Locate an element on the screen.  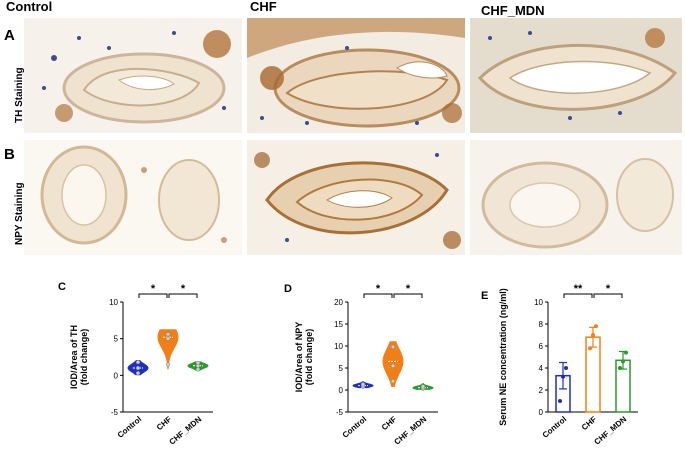
y-axis-label: IOD/Area of TH(fold change) is located at coordinates (79, 357).